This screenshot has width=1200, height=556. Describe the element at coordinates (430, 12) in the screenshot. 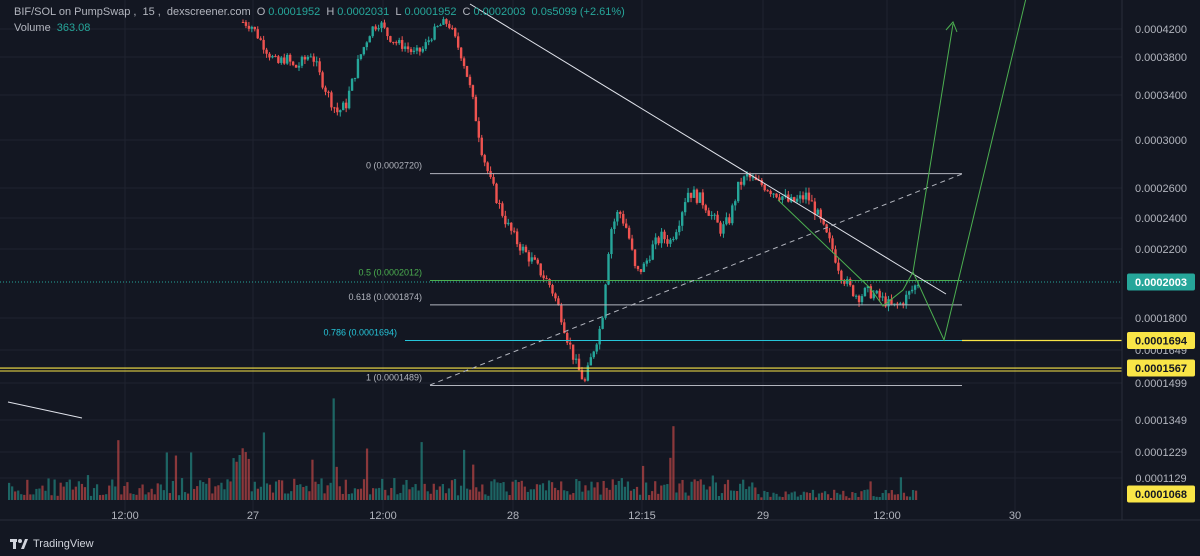

I see `low-value: 0.0001952` at that location.